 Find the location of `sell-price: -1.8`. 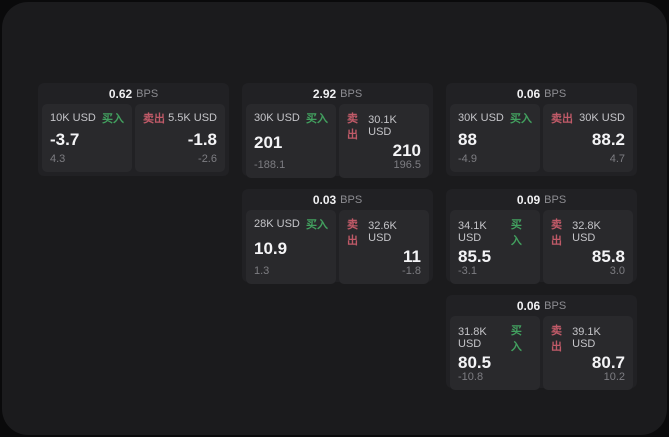

sell-price: -1.8 is located at coordinates (202, 139).